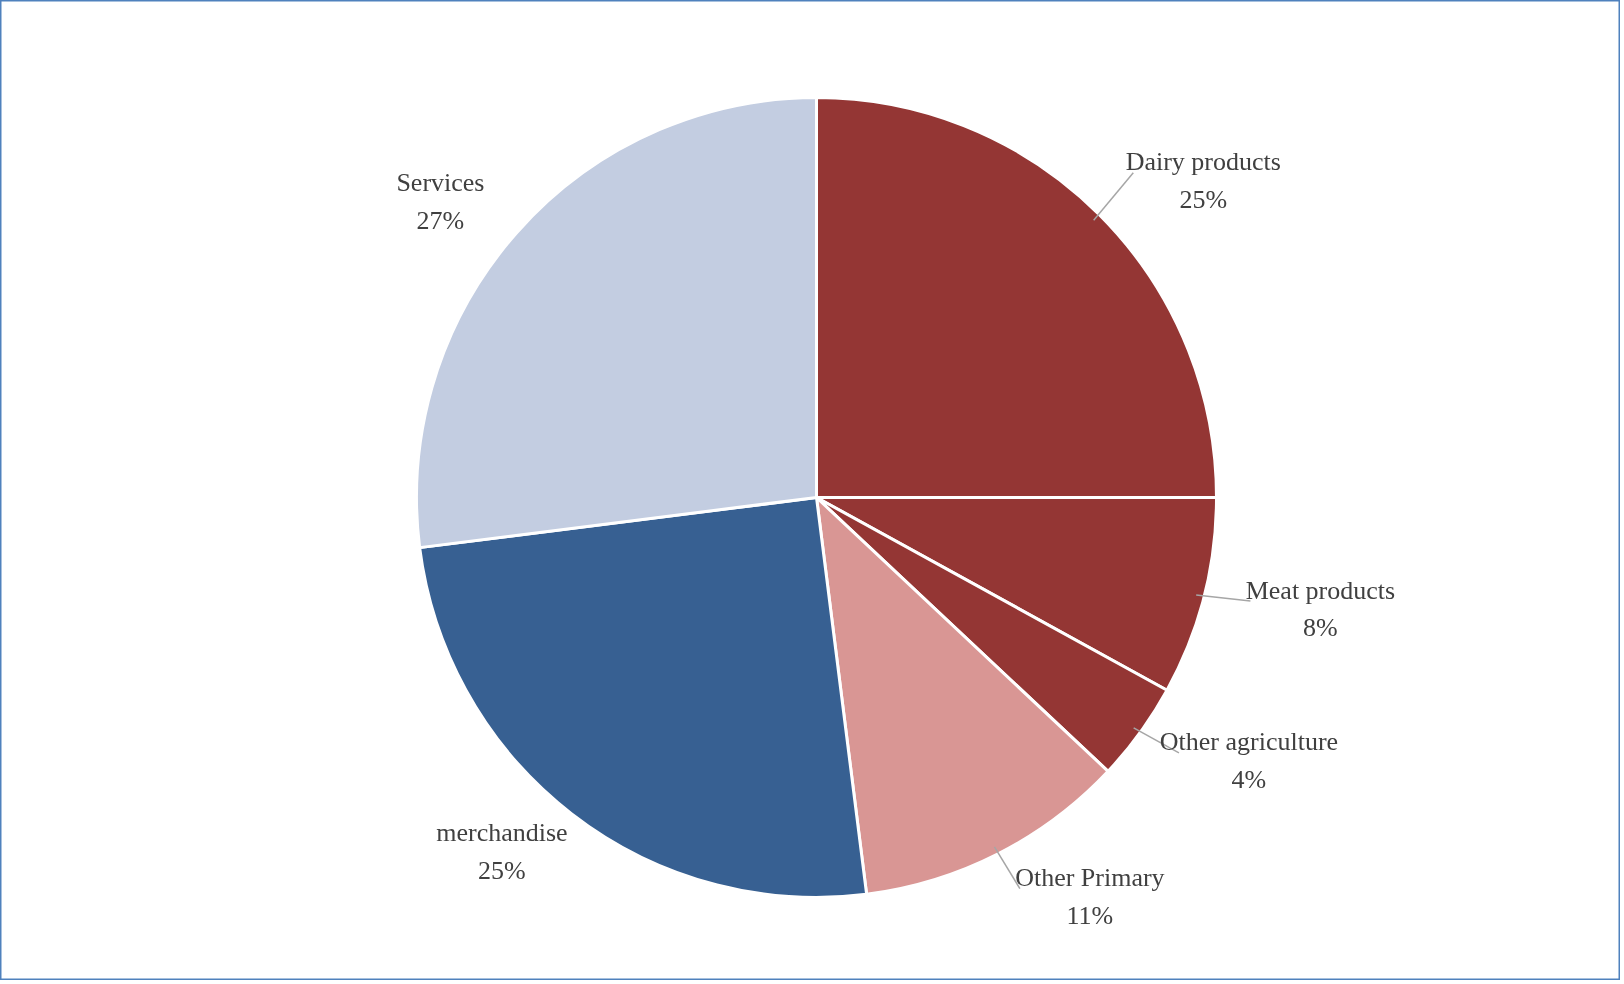  I want to click on data-label: 4%, so click(1249, 780).